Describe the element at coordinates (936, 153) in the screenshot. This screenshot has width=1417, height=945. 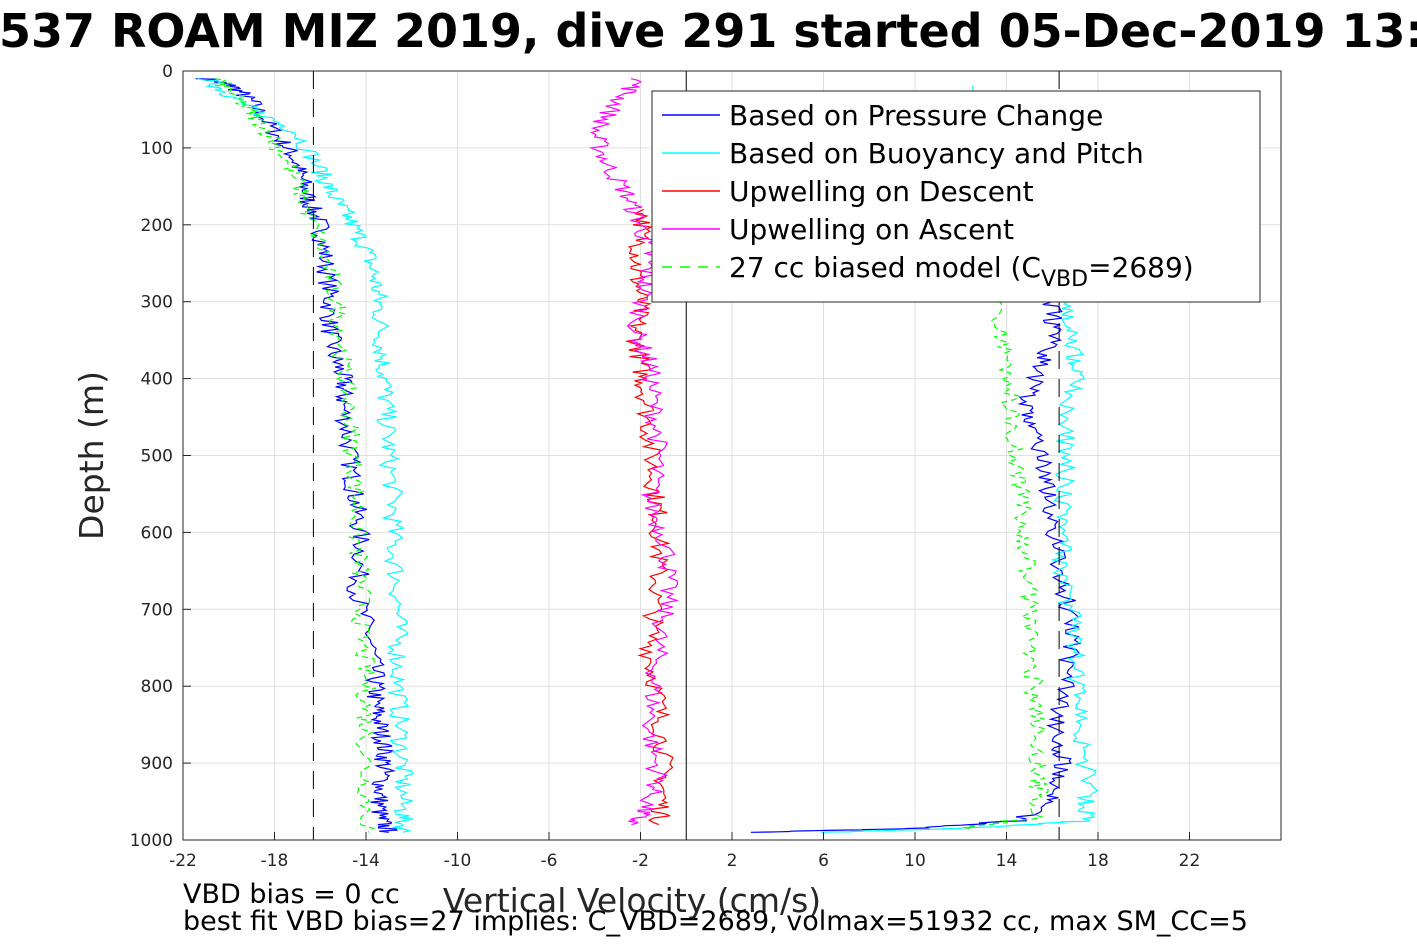
I see `legend-label: Based on Buoyancy and Pitch` at that location.